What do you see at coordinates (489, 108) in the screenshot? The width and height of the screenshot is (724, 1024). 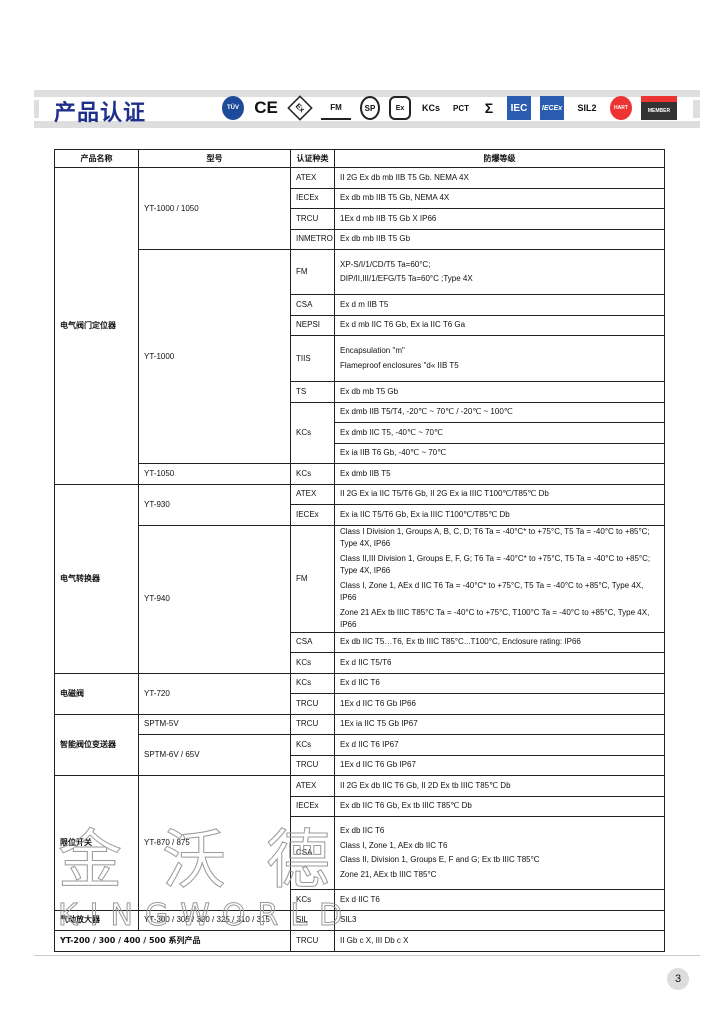 I see `gost-logo-icon: Σ` at bounding box center [489, 108].